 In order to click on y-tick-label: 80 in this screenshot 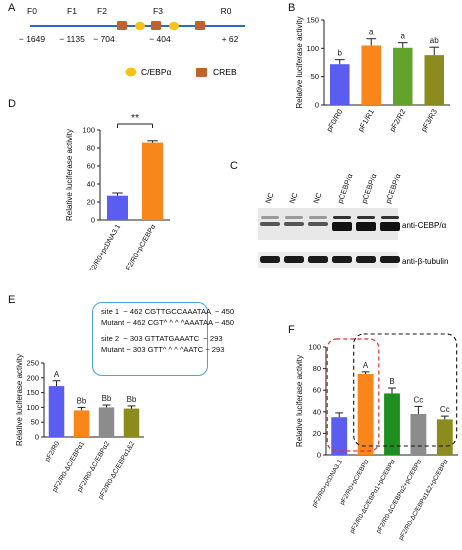, I will do `click(317, 368)`.